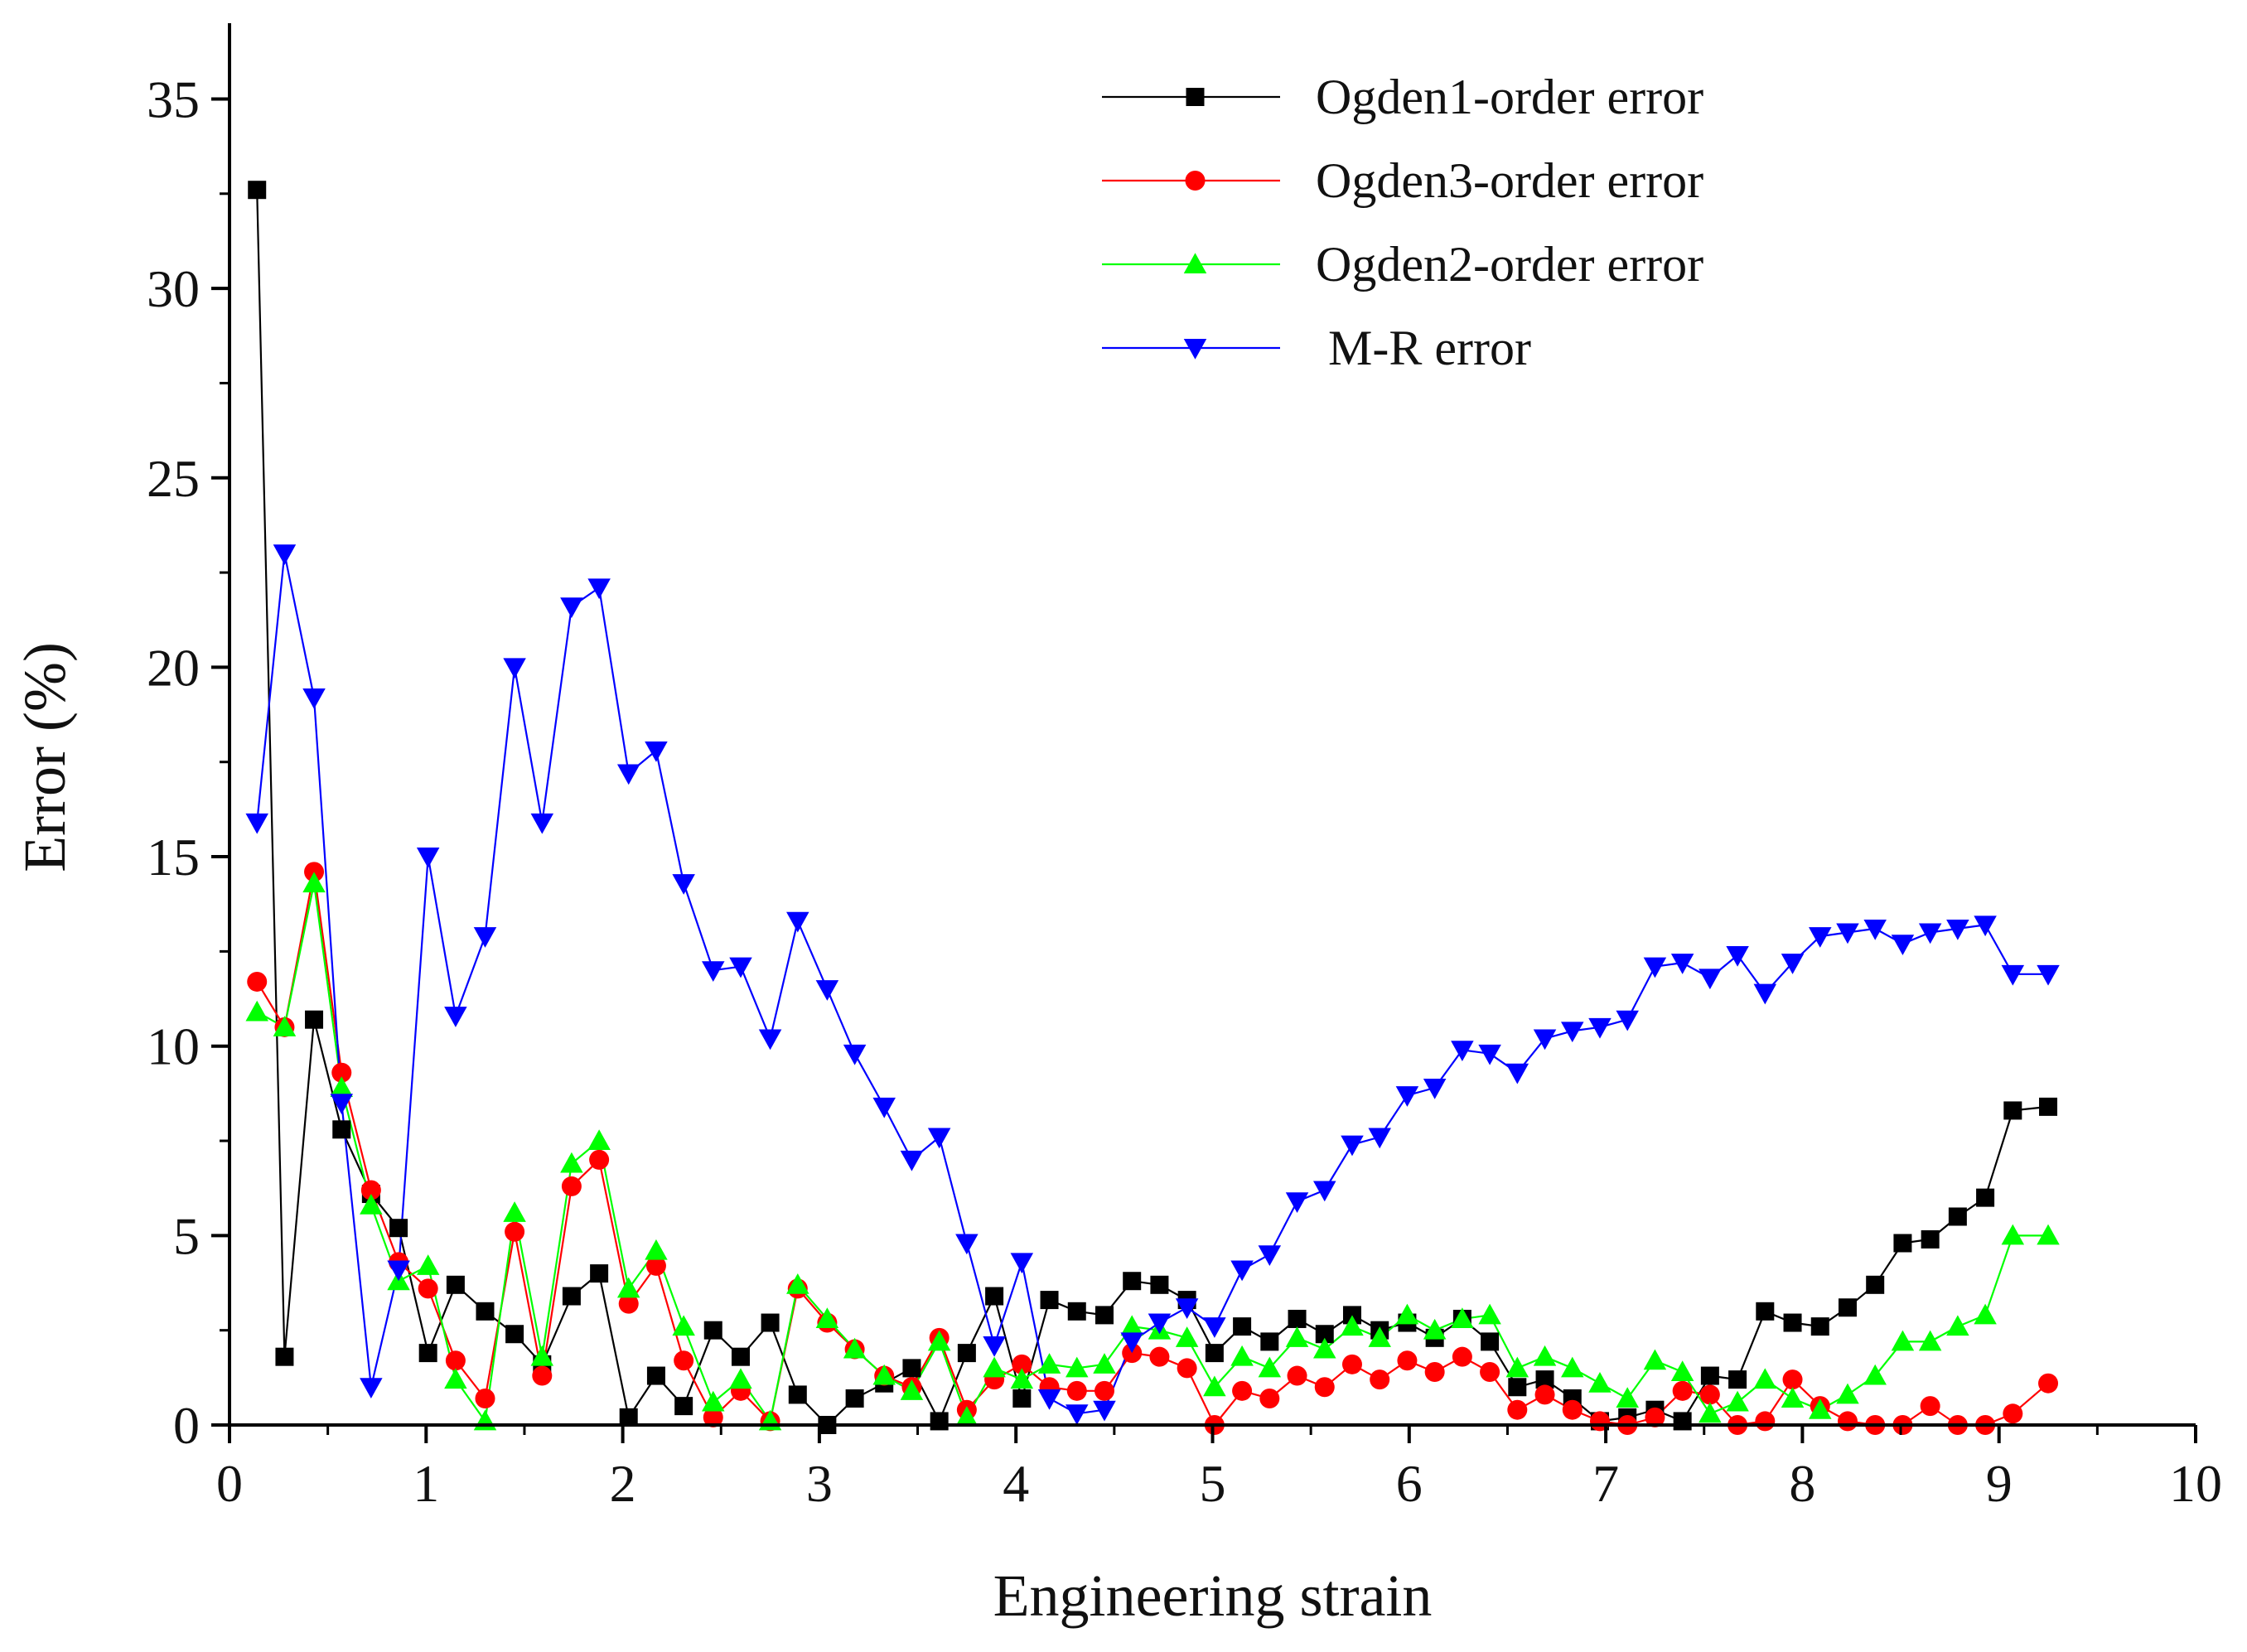 Image resolution: width=2247 pixels, height=1652 pixels. What do you see at coordinates (186, 1235) in the screenshot?
I see `y-tick-label: 5` at bounding box center [186, 1235].